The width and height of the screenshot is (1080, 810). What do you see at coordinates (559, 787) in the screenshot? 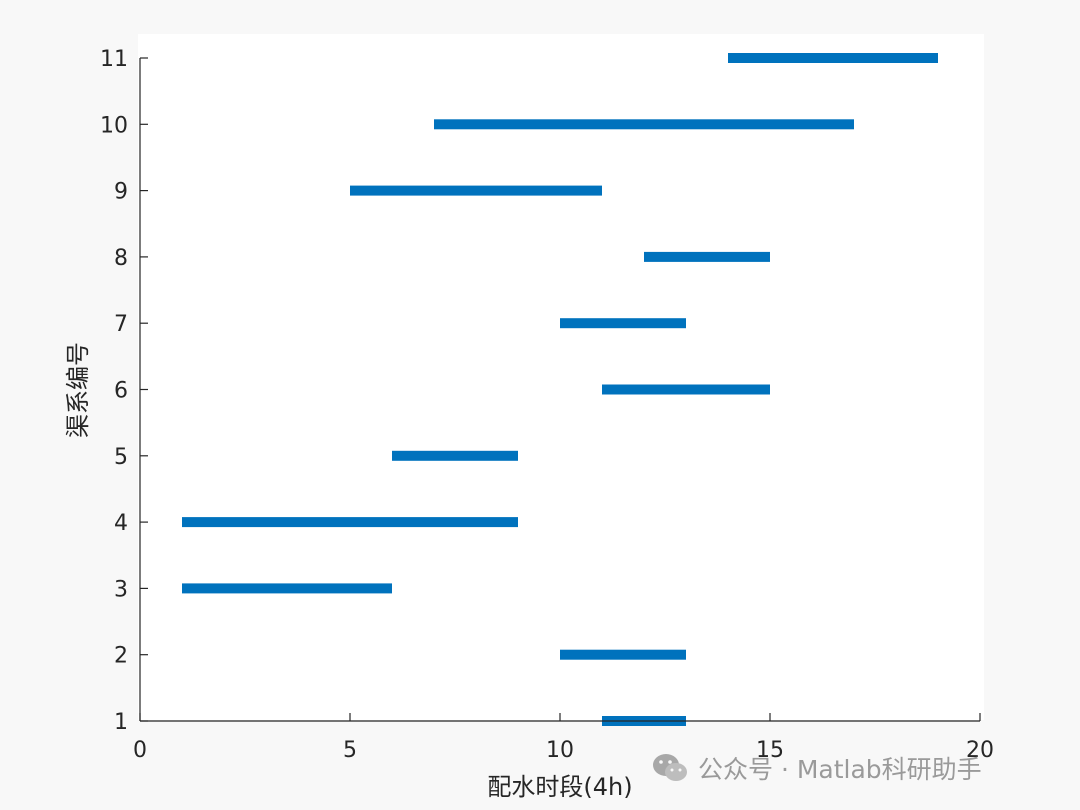
I see `x-axis-label: 配水时段(4h)` at bounding box center [559, 787].